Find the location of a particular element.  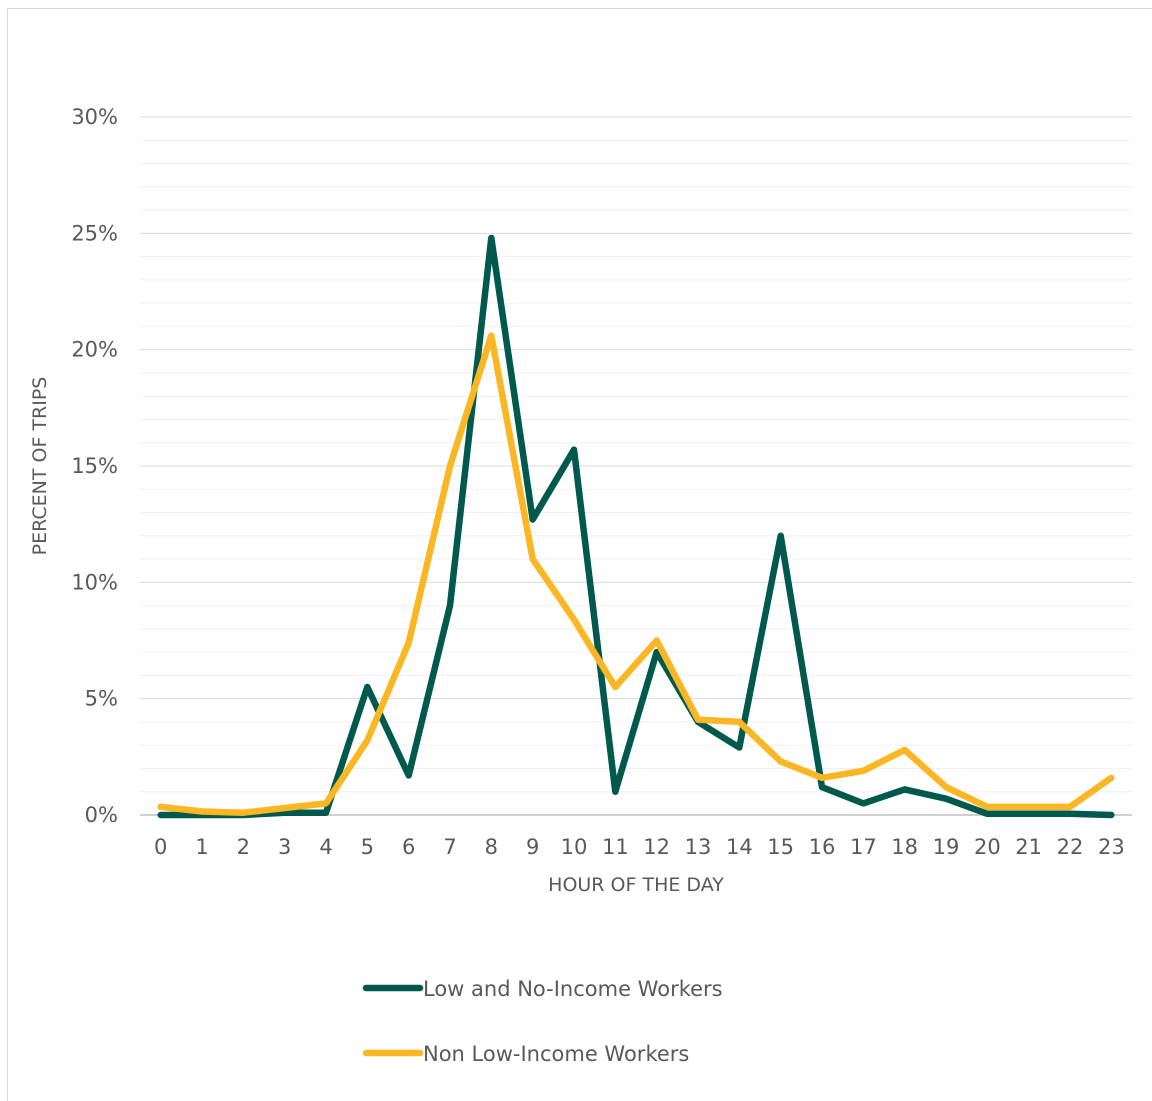

x-tick-label: 23 is located at coordinates (1111, 847).